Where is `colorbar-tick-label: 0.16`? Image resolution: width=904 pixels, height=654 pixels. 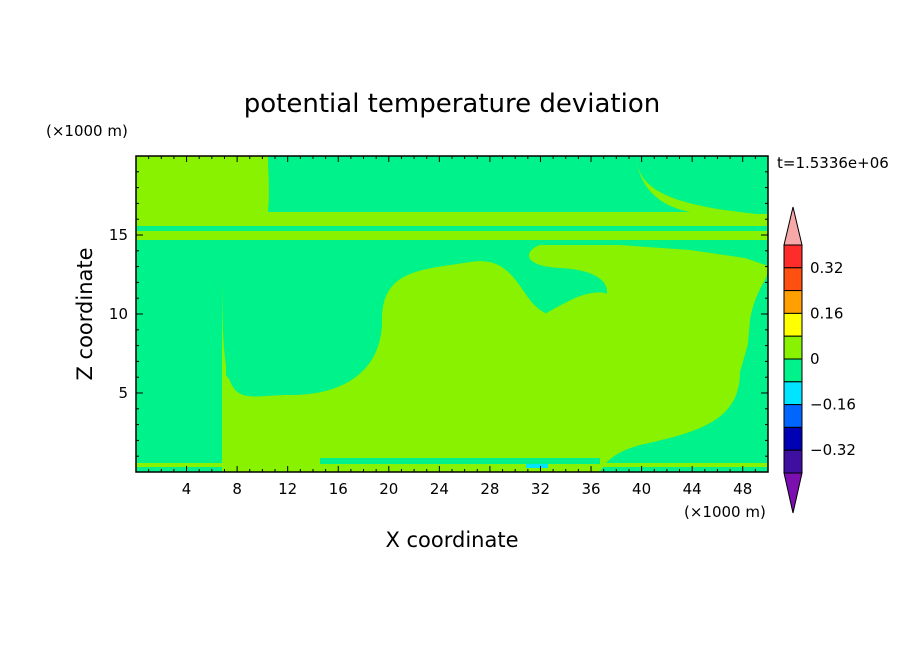
colorbar-tick-label: 0.16 is located at coordinates (826, 313).